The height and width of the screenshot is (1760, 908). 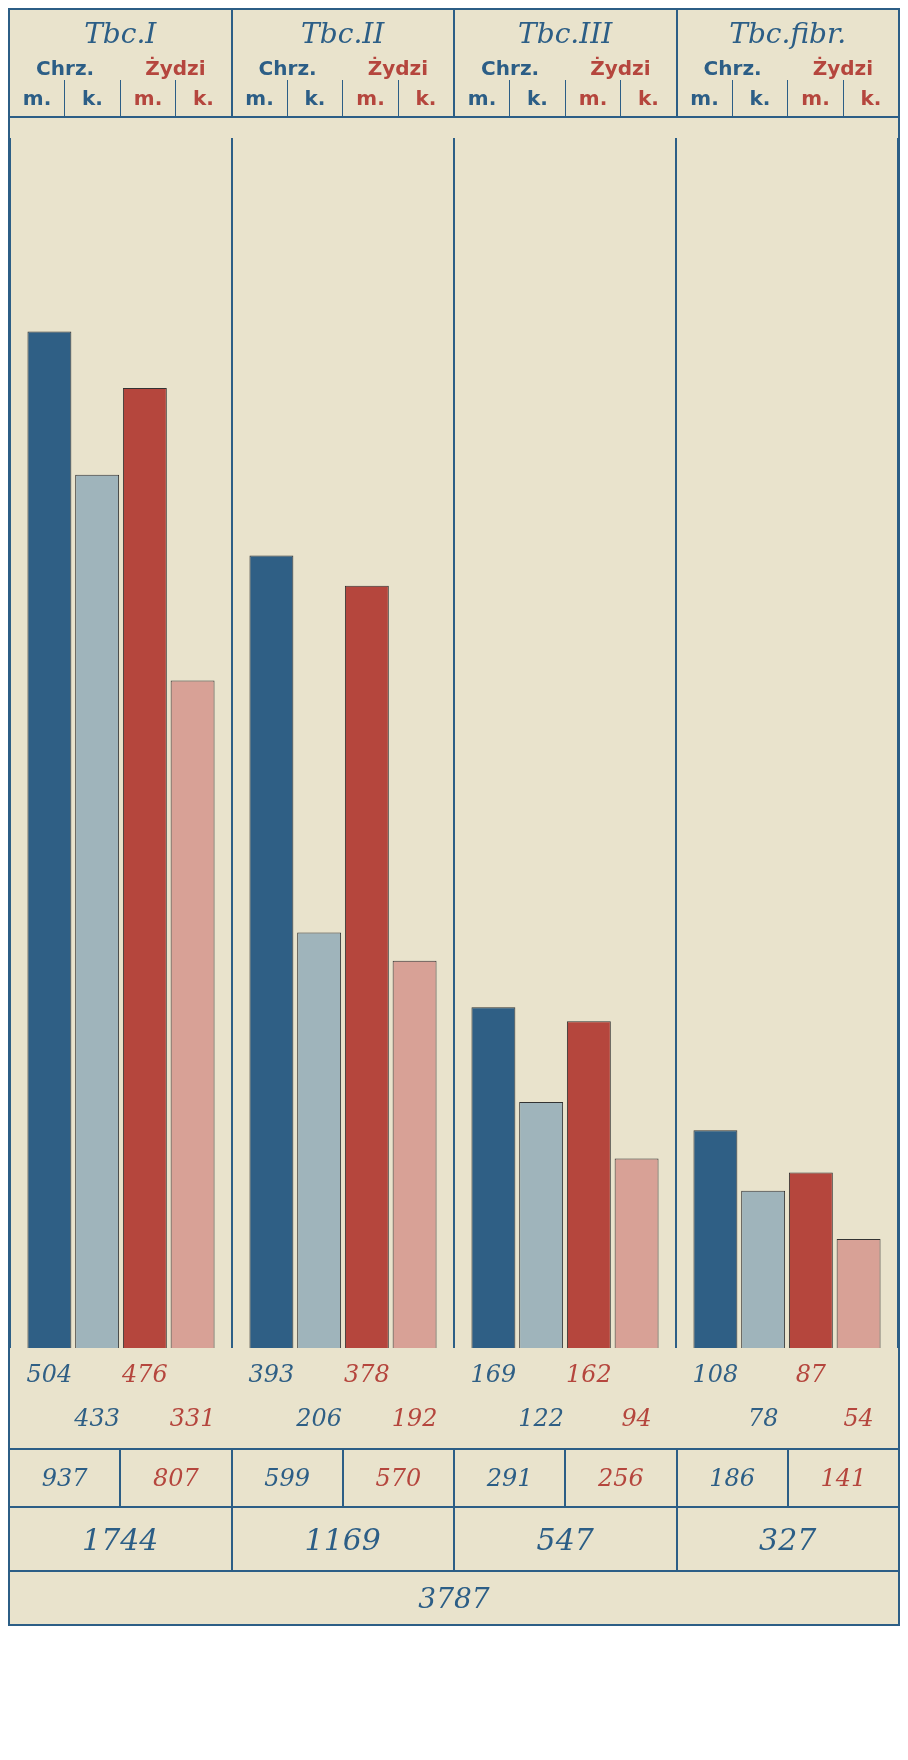 I want to click on data-label: 331, so click(x=192, y=1418).